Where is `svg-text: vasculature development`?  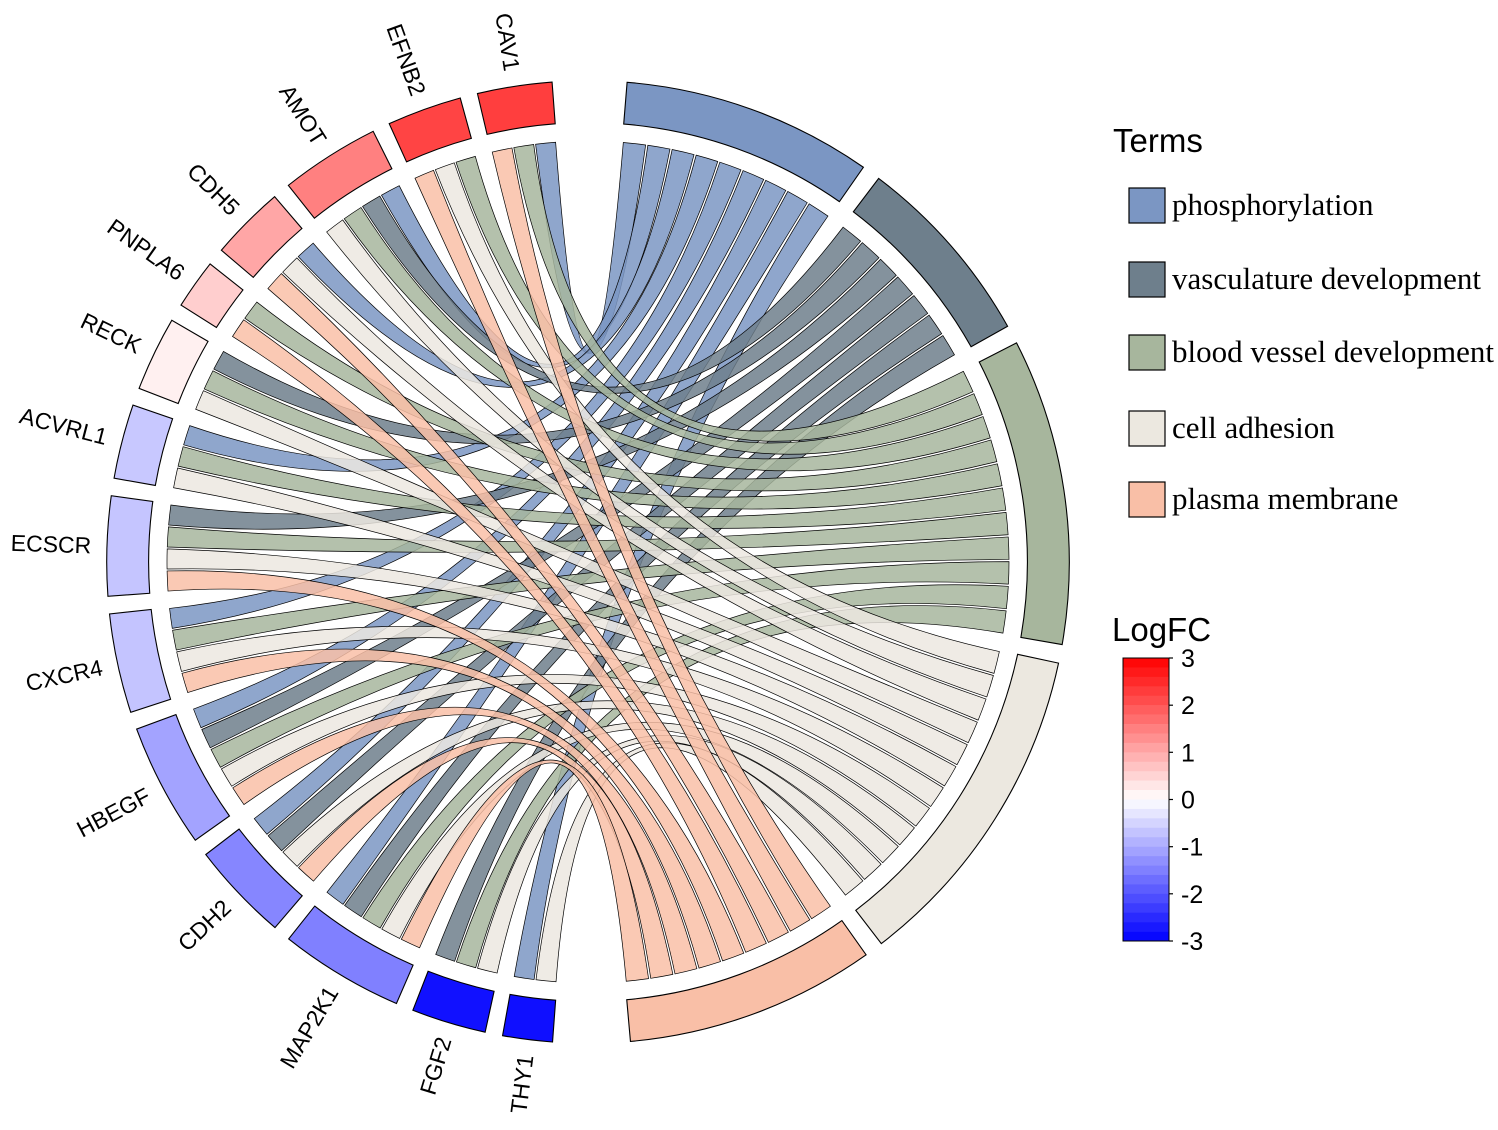
svg-text: vasculature development is located at coordinates (1326, 278).